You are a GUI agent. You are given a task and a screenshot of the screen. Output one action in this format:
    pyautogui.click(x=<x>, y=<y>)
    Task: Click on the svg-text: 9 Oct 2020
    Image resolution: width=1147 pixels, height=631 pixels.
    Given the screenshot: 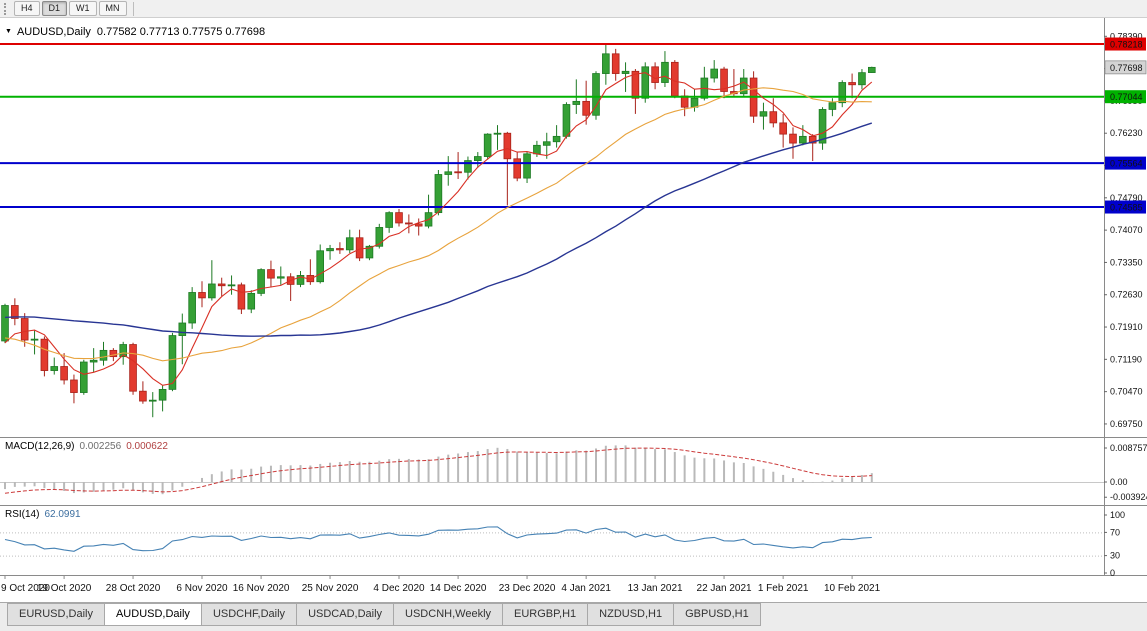 What is the action you would take?
    pyautogui.click(x=25, y=588)
    